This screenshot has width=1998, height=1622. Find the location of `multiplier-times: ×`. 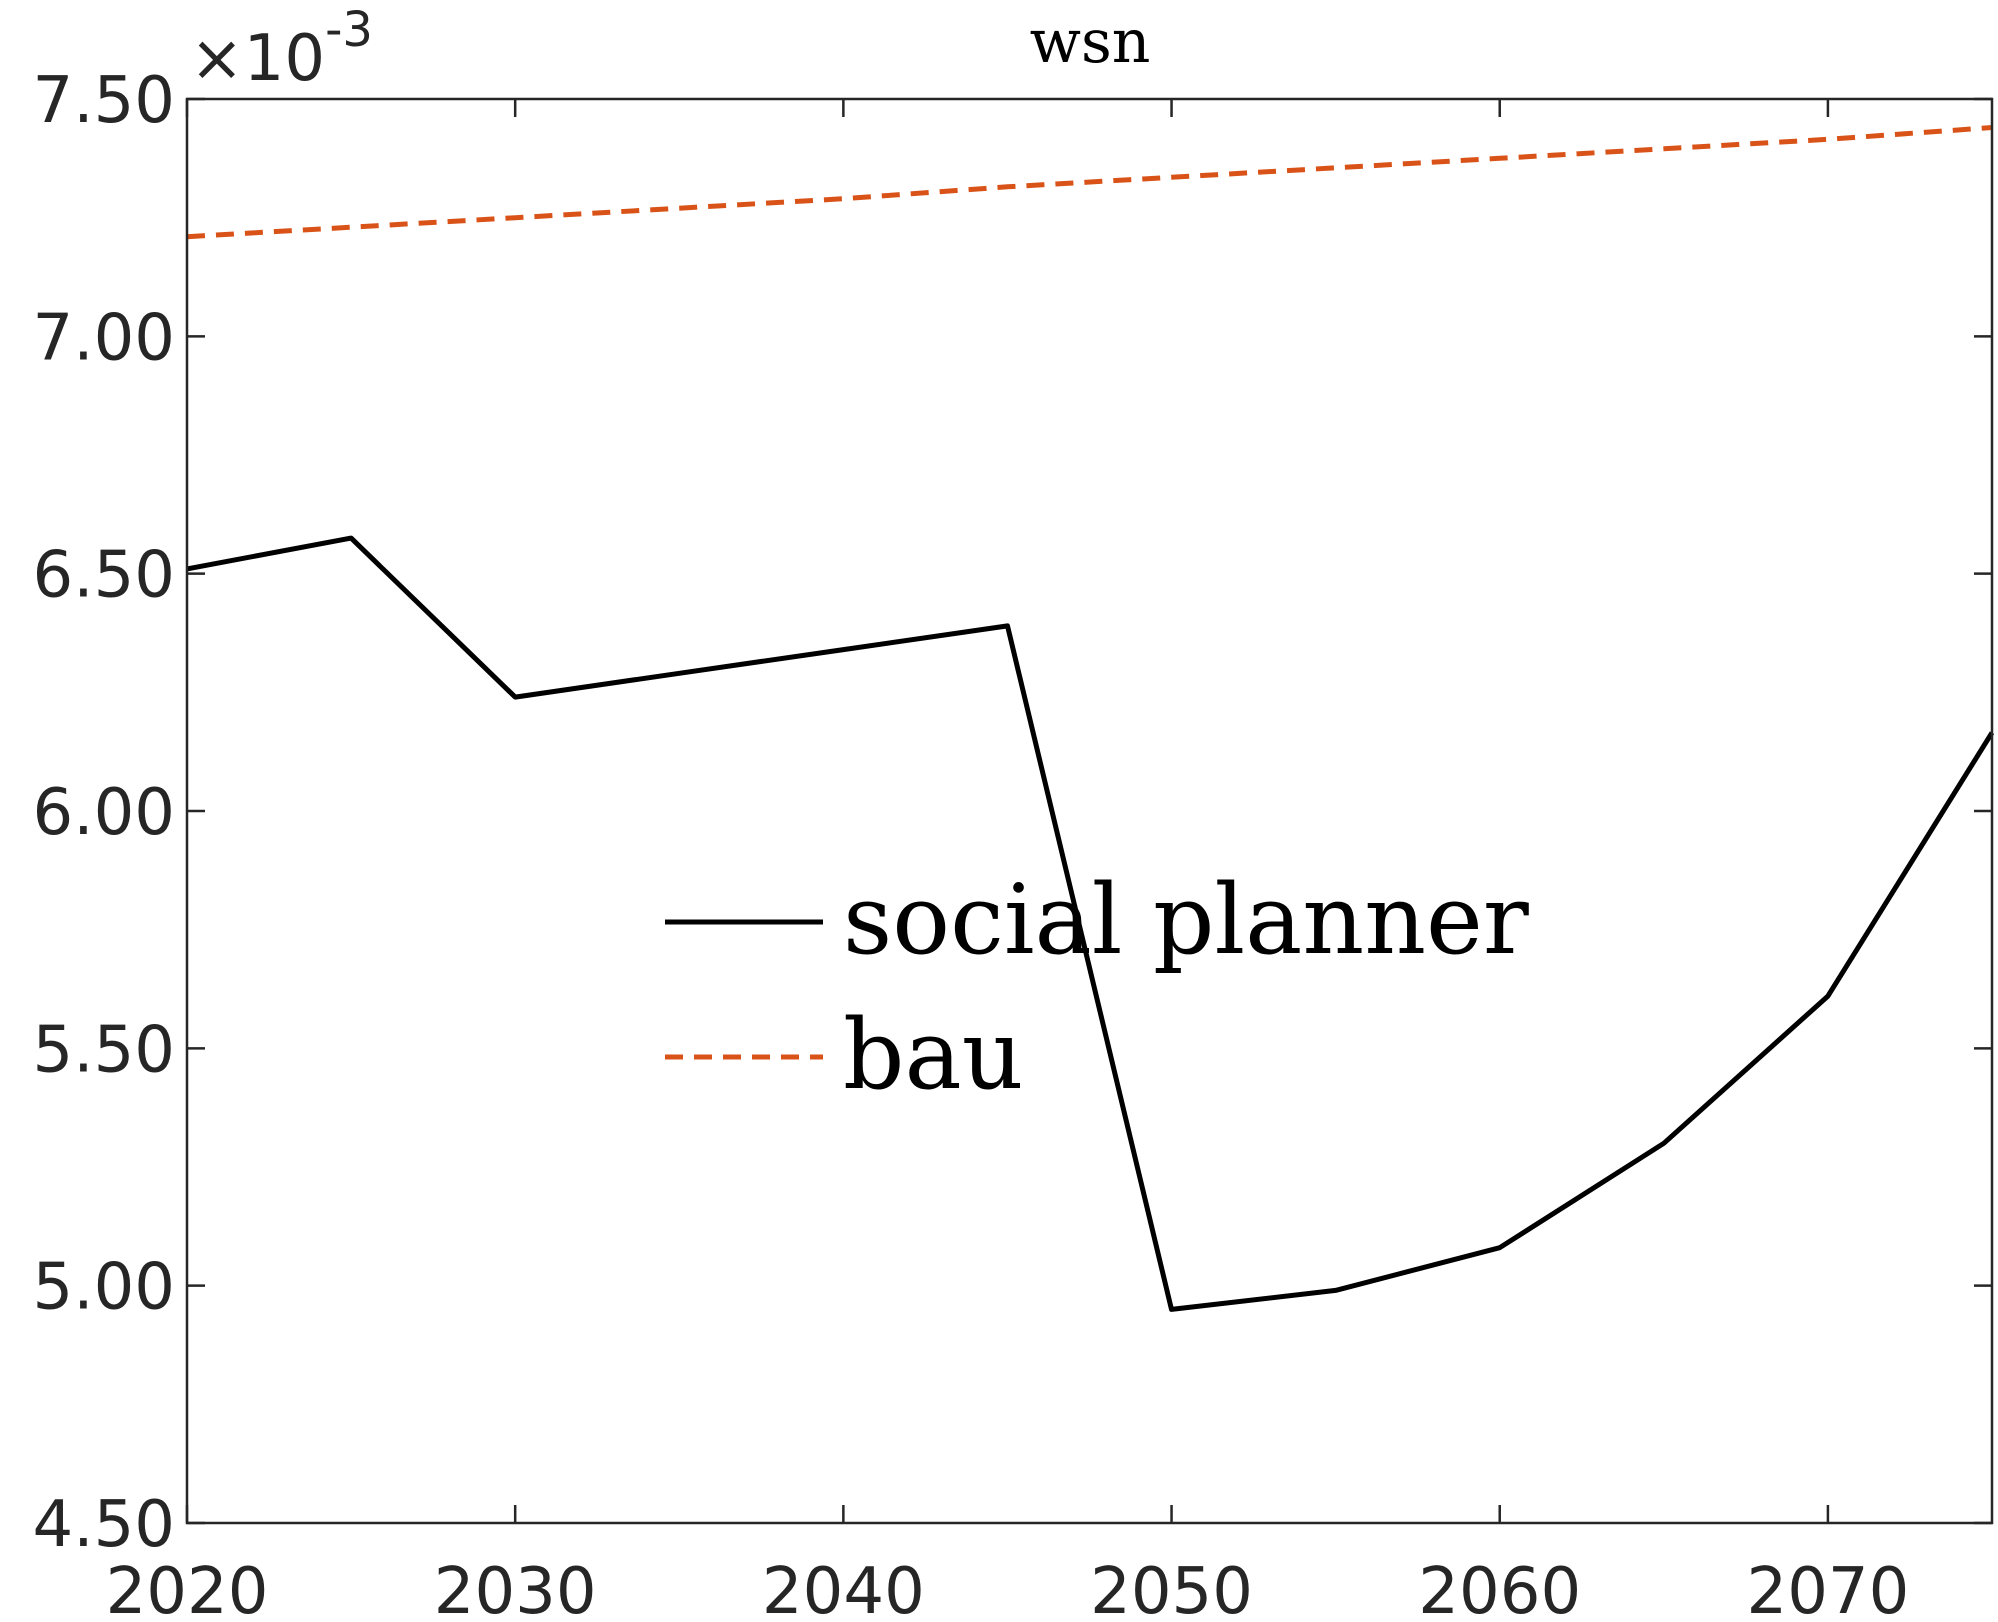

multiplier-times: × is located at coordinates (217, 59).